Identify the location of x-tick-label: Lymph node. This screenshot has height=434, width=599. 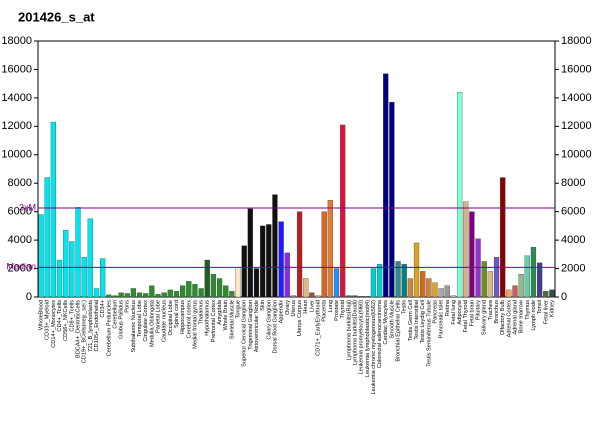
(534, 315).